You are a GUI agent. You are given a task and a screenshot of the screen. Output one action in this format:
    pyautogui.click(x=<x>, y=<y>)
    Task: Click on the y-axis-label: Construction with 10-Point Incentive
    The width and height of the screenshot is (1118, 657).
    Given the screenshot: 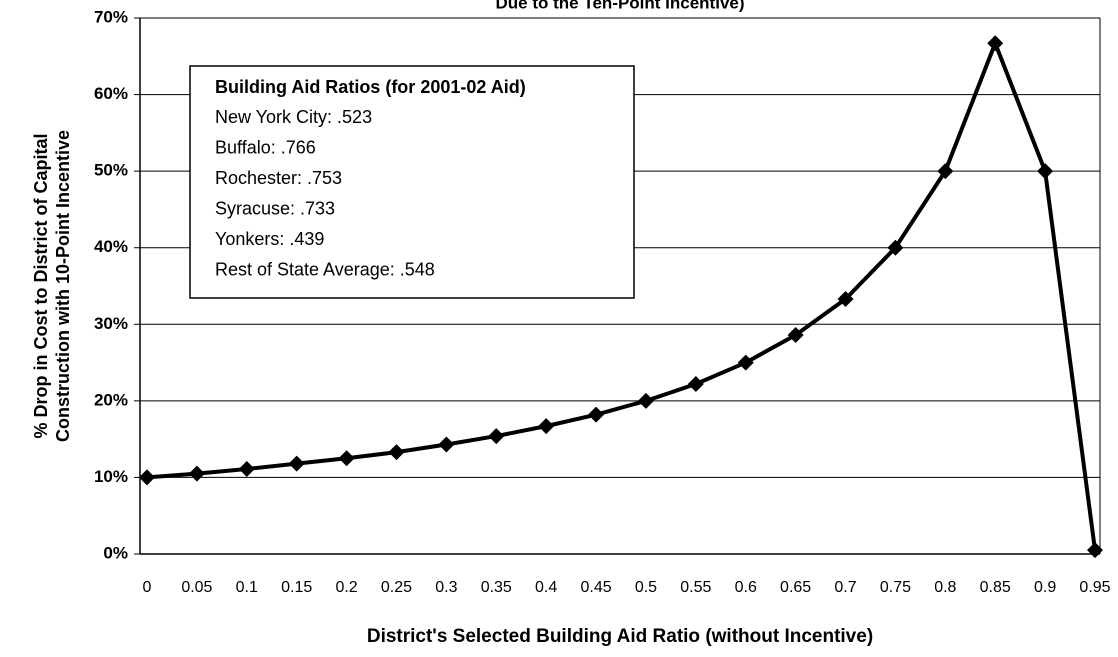 What is the action you would take?
    pyautogui.click(x=63, y=286)
    